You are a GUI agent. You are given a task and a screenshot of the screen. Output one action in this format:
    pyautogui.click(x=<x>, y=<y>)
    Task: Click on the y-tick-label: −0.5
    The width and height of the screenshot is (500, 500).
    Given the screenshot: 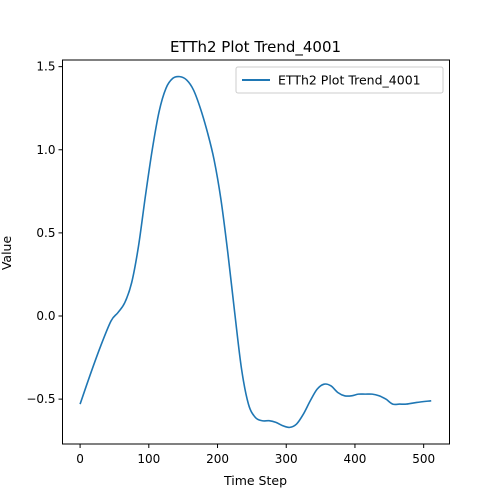 What is the action you would take?
    pyautogui.click(x=40, y=399)
    